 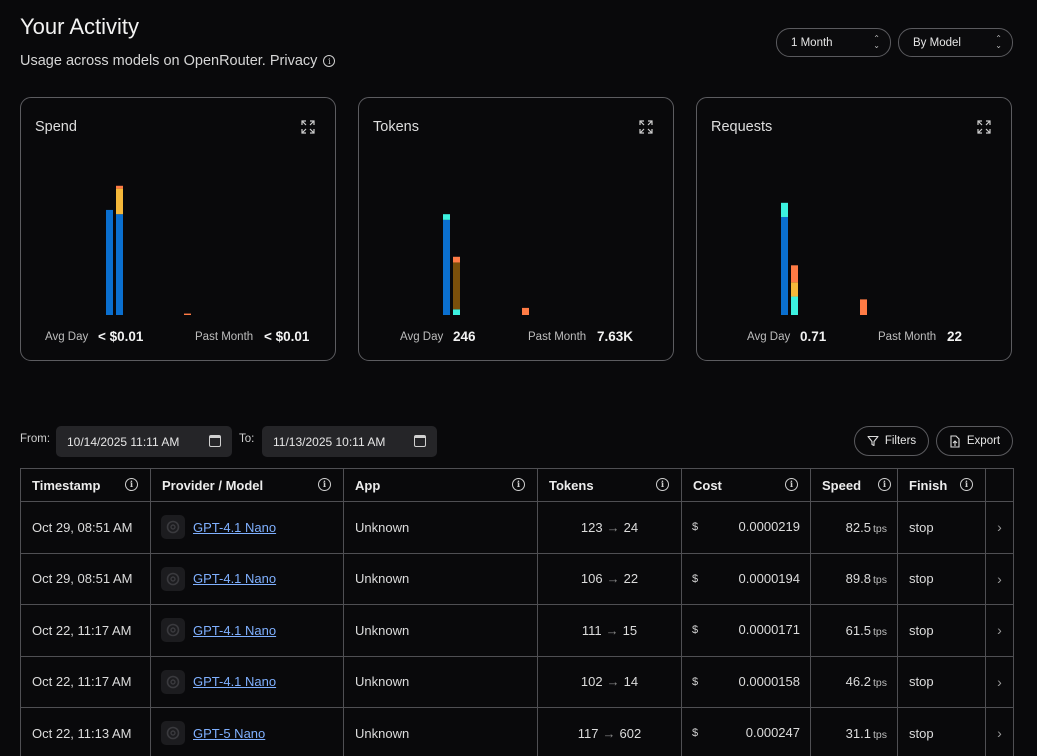 I want to click on avg-day-label: Avg Day, so click(x=67, y=337).